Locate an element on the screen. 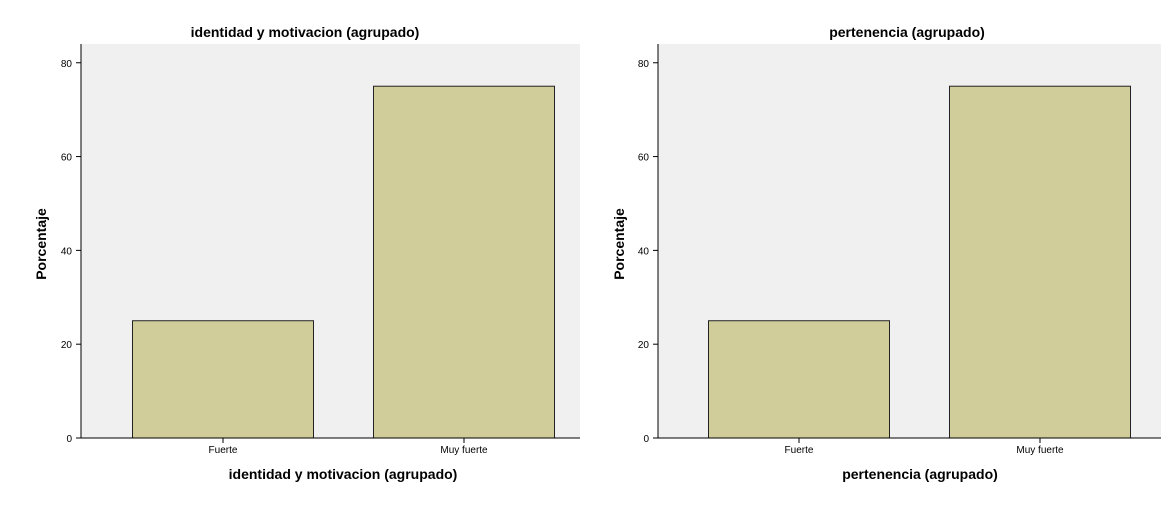 This screenshot has height=525, width=1161. x-axis-label: pertenencia (agrupado) is located at coordinates (920, 474).